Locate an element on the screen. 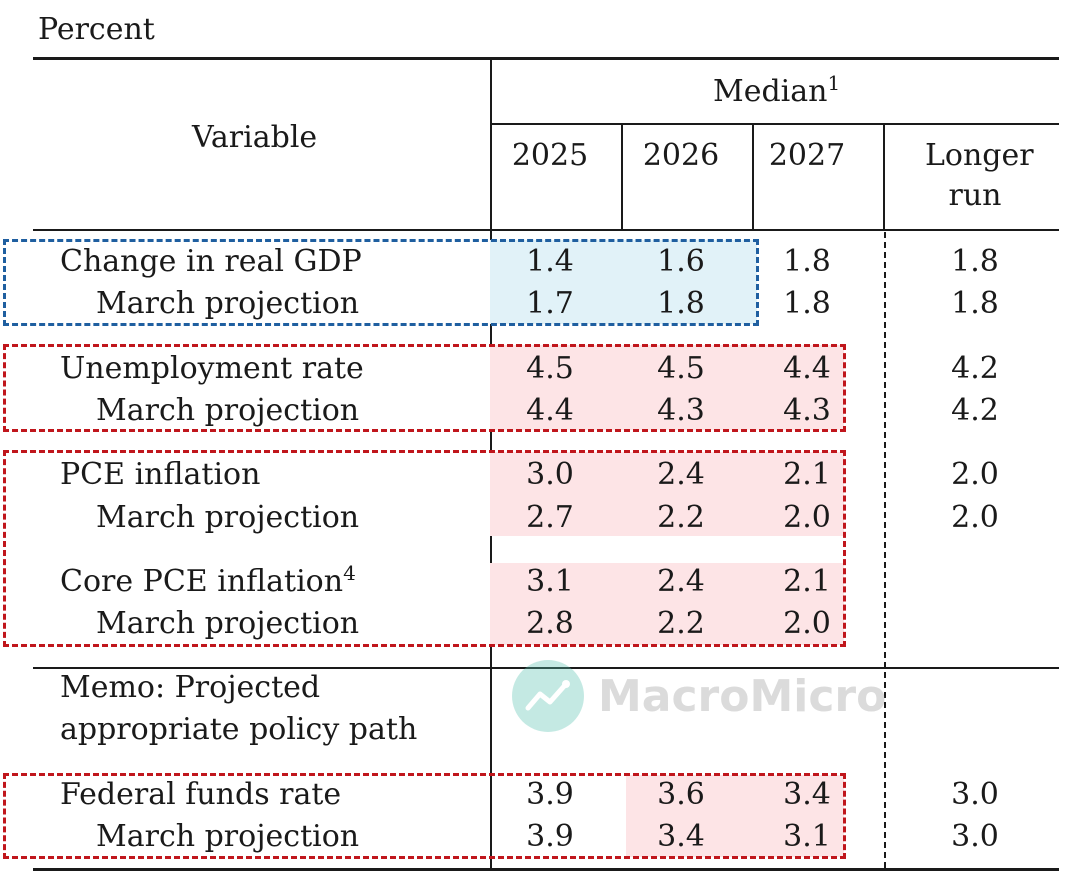 This screenshot has height=879, width=1074. unemployment-march-label: March projection is located at coordinates (228, 410).